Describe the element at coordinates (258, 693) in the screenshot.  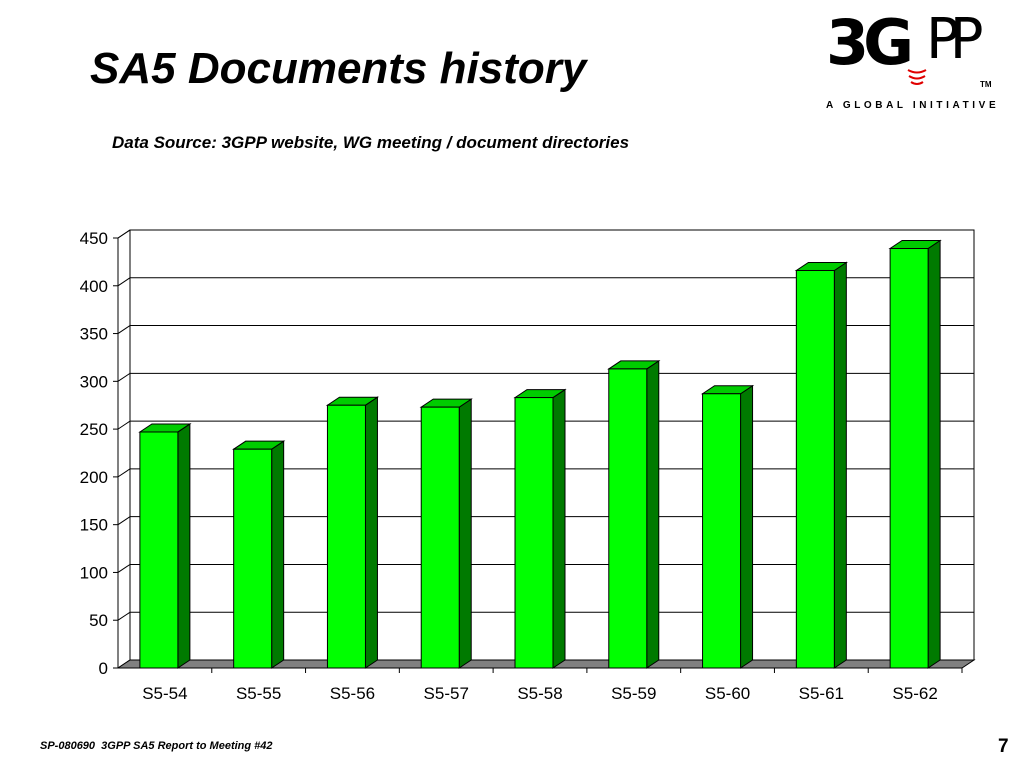
I see `x-tick-label: S5-55` at that location.